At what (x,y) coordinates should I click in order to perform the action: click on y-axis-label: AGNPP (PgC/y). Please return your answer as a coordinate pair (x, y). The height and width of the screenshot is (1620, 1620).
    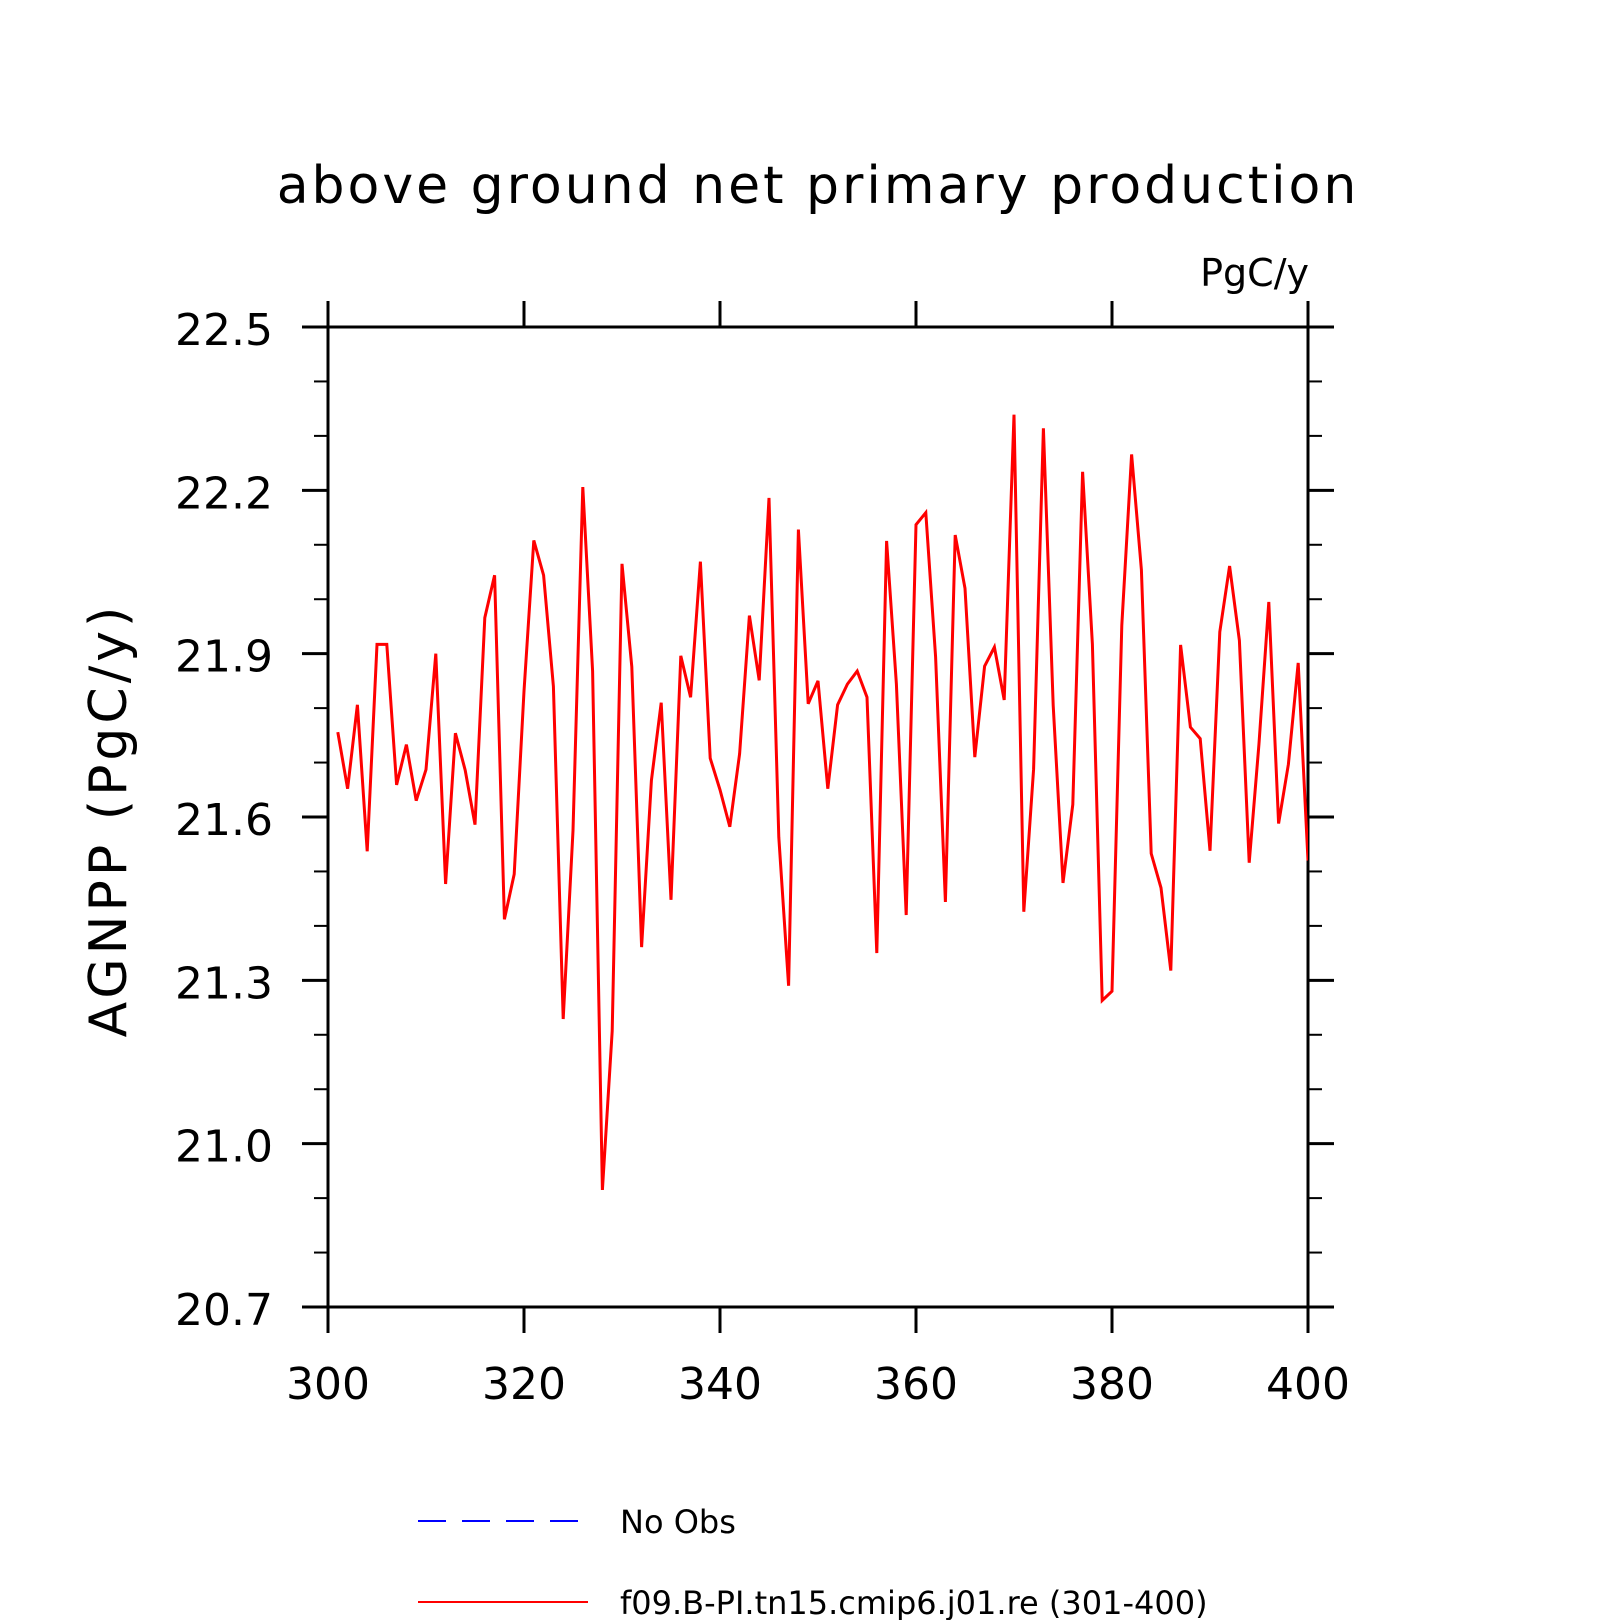
    Looking at the image, I should click on (109, 820).